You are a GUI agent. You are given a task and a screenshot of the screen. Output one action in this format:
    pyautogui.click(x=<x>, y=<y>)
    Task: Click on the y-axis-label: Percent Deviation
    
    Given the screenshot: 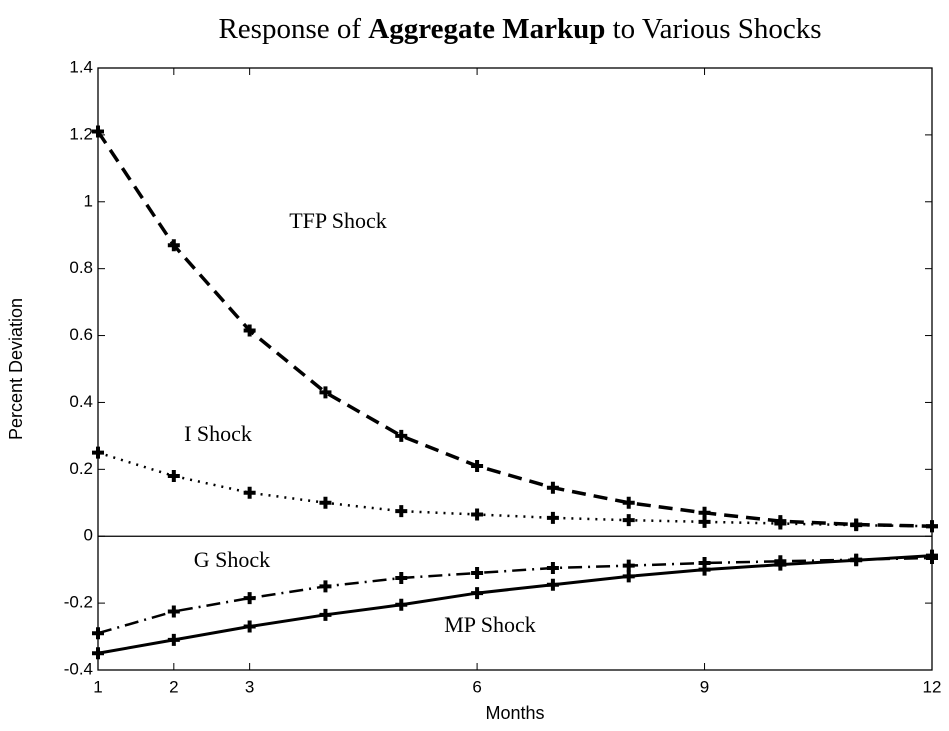 What is the action you would take?
    pyautogui.click(x=16, y=369)
    